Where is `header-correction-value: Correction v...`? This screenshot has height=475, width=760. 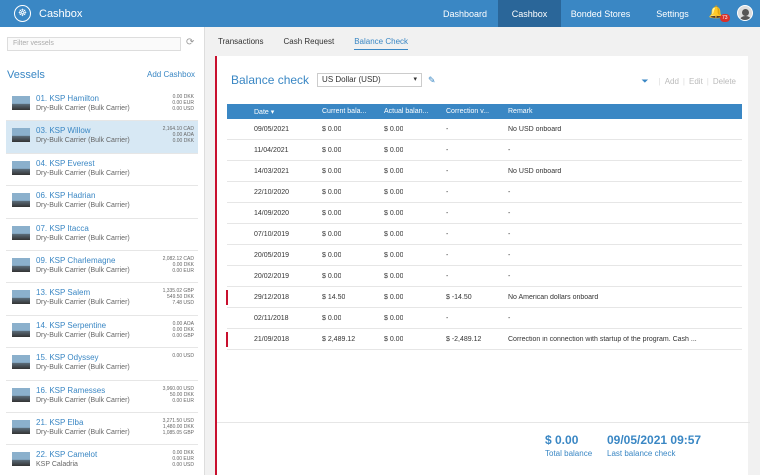
header-correction-value: Correction v... is located at coordinates (468, 111).